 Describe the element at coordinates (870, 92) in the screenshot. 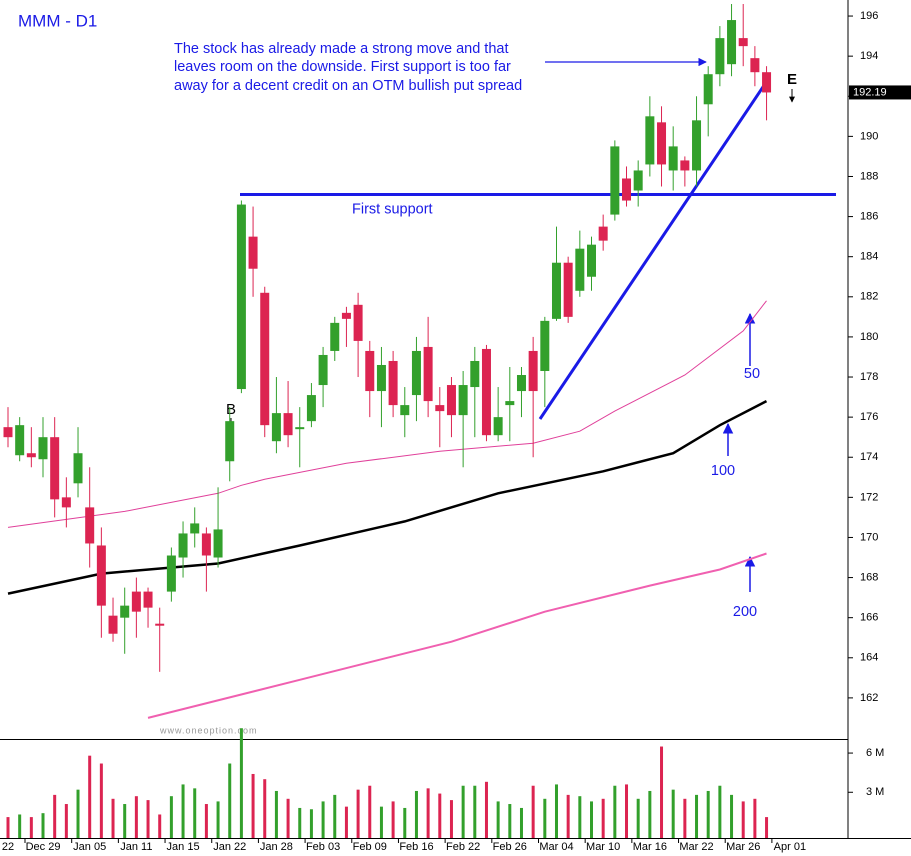

I see `last-price-label: 192.19` at that location.